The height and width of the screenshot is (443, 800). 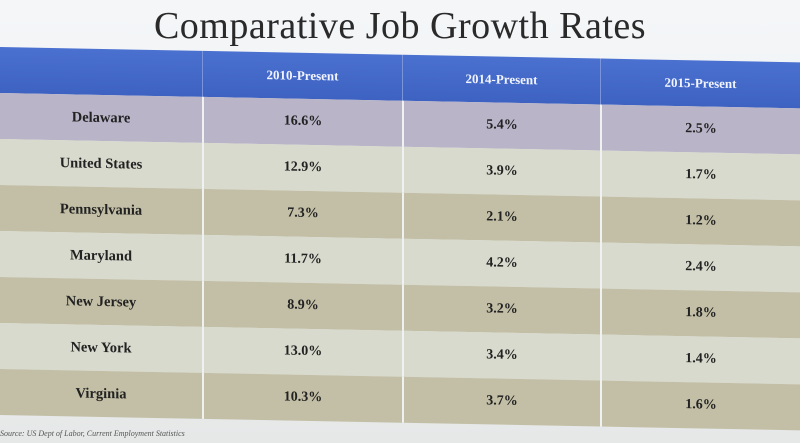 What do you see at coordinates (700, 175) in the screenshot?
I see `cell-2015-present: 1.7%` at bounding box center [700, 175].